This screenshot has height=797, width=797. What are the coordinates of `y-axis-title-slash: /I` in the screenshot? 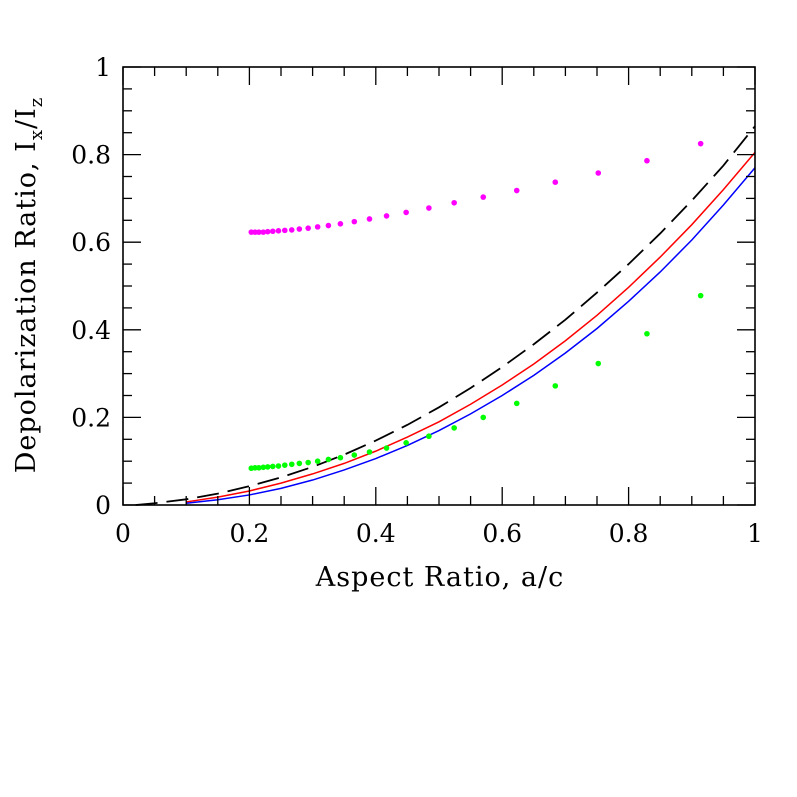 It's located at (26, 118).